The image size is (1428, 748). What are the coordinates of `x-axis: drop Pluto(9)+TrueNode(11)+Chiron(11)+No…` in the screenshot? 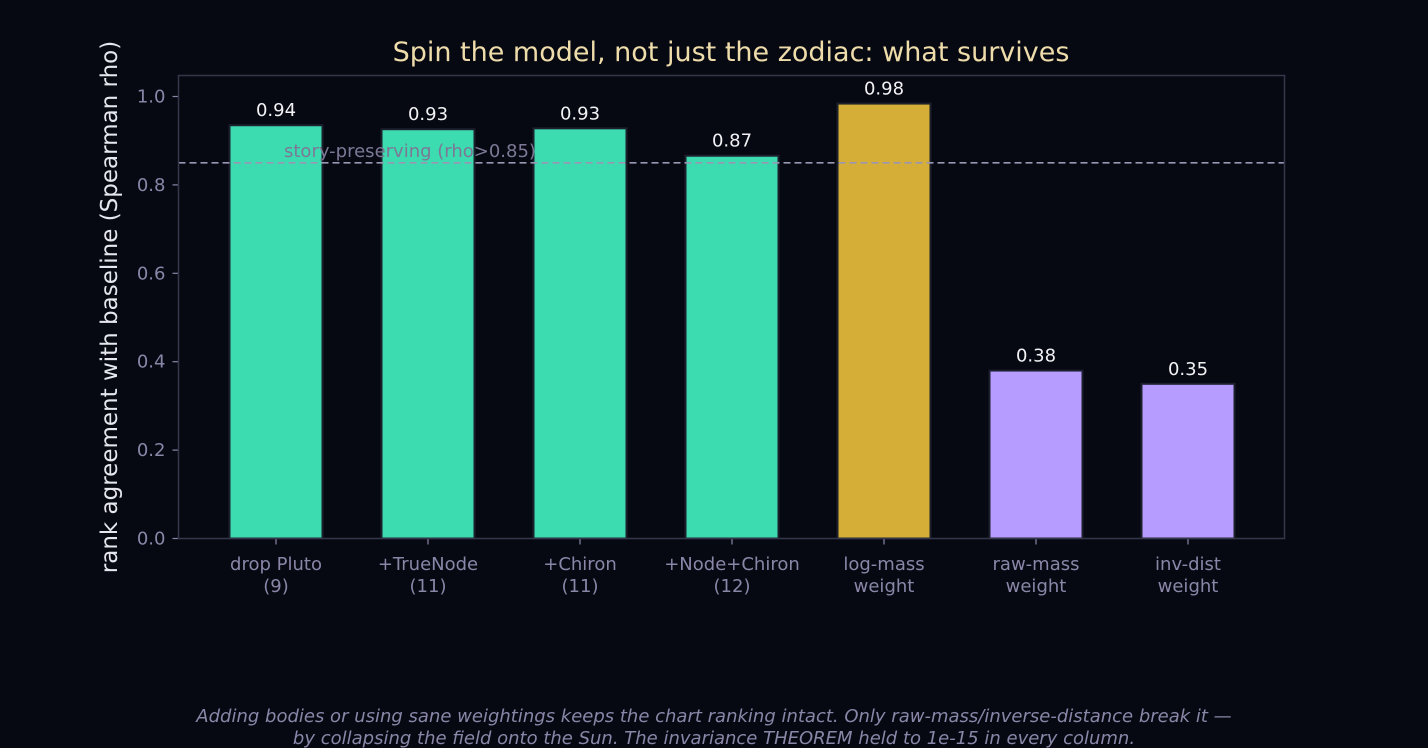 It's located at (725, 567).